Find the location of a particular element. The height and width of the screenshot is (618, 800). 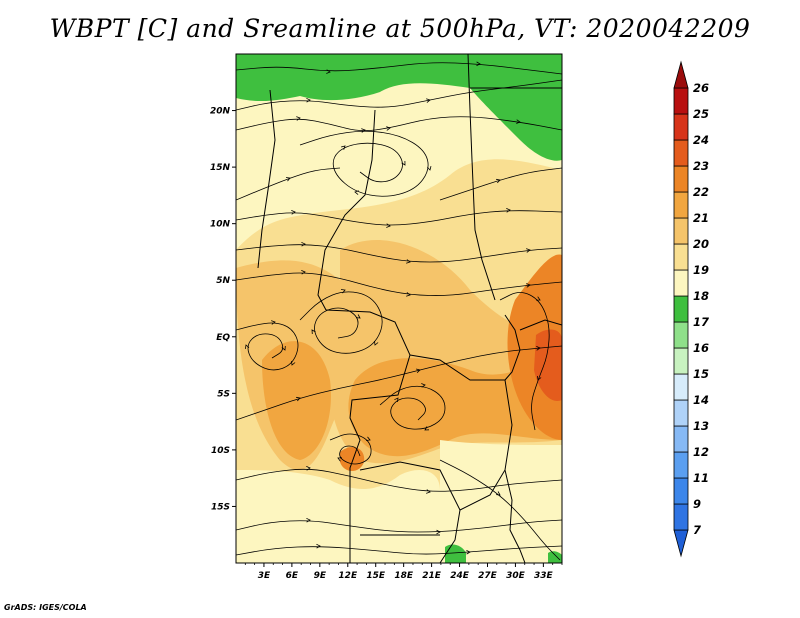

x-tick-label: 33E is located at coordinates (544, 576).